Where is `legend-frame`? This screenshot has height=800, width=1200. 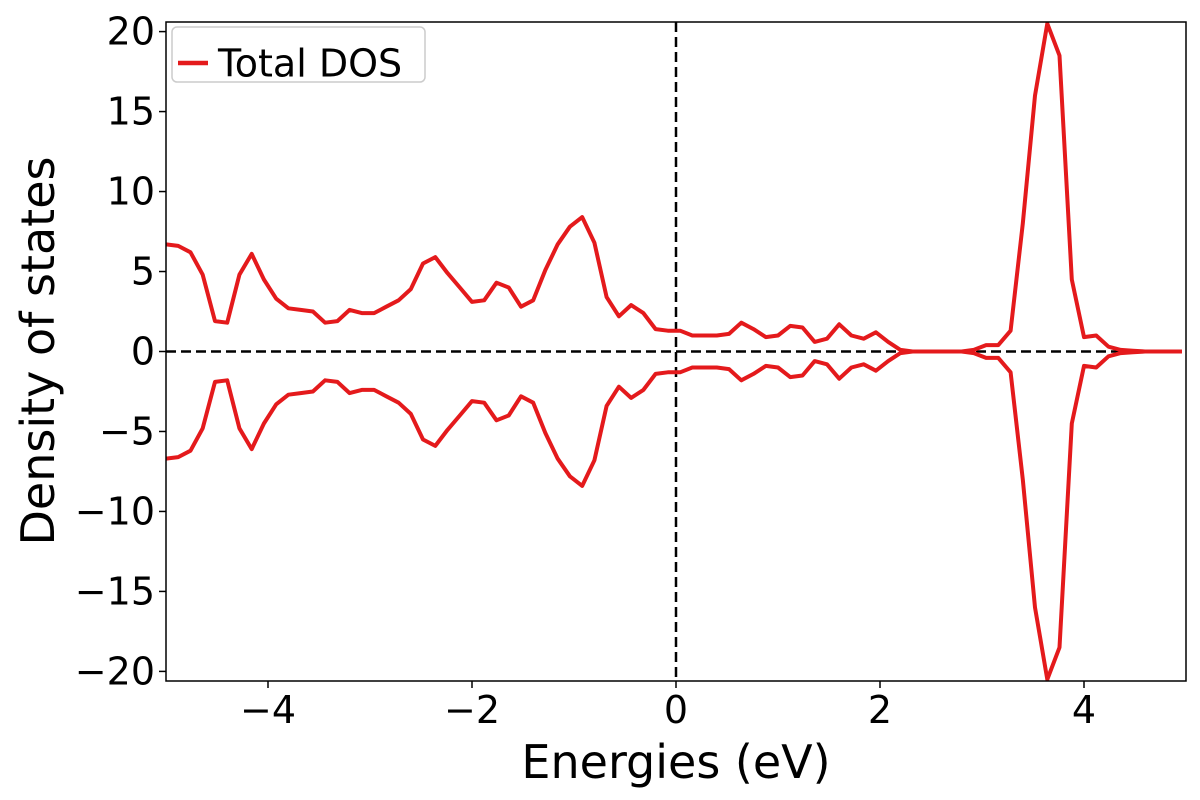 legend-frame is located at coordinates (298, 54).